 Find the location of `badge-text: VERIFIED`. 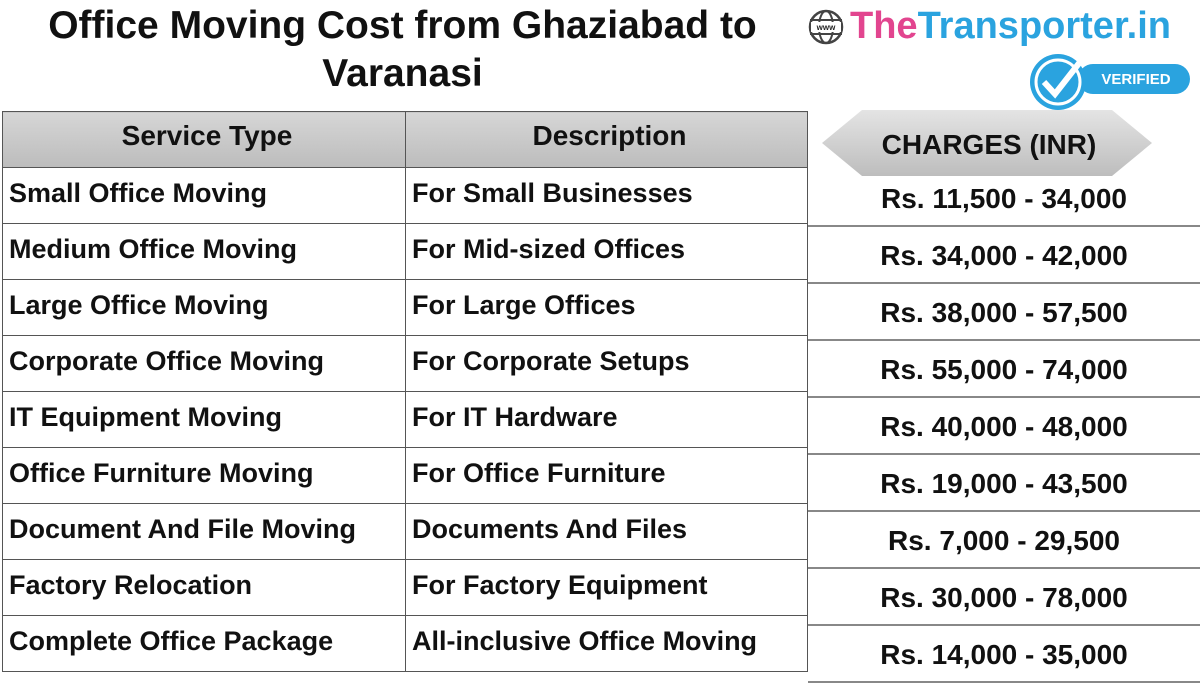

badge-text: VERIFIED is located at coordinates (1135, 79).